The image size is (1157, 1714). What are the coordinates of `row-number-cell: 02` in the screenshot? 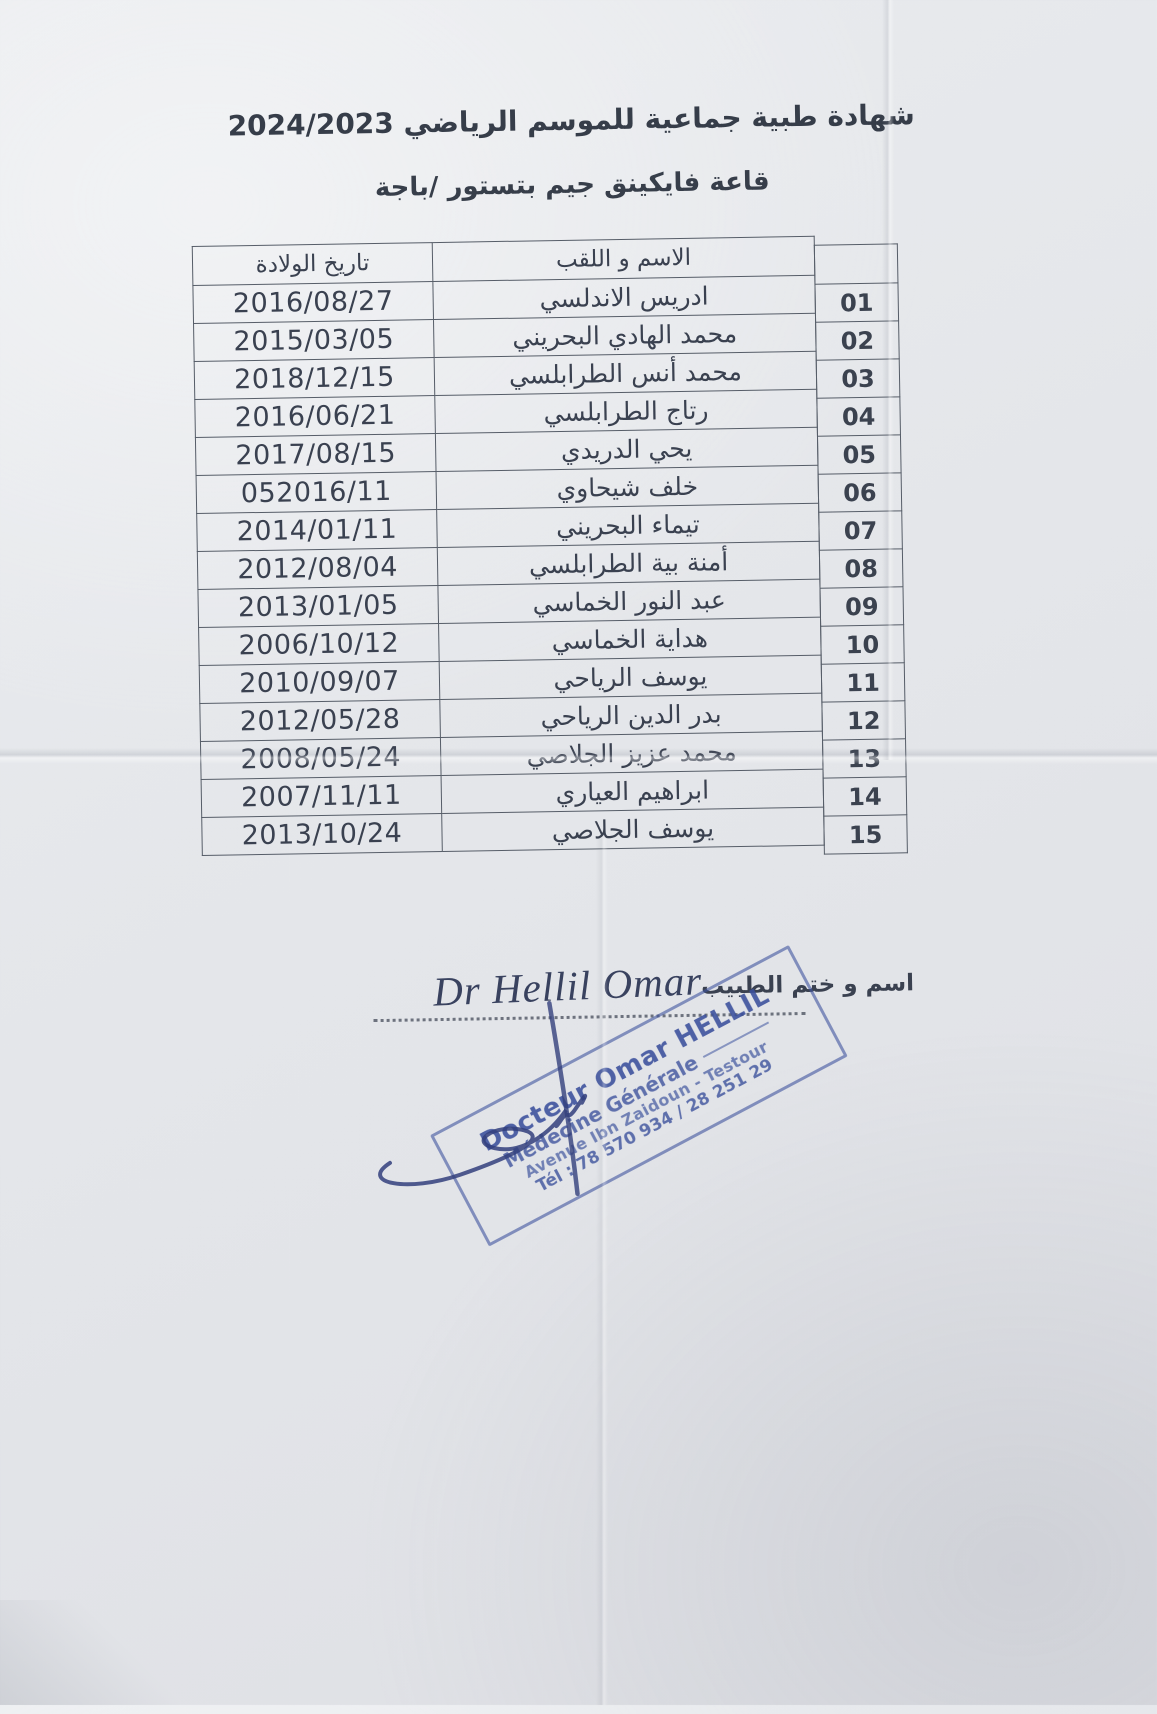 It's located at (857, 340).